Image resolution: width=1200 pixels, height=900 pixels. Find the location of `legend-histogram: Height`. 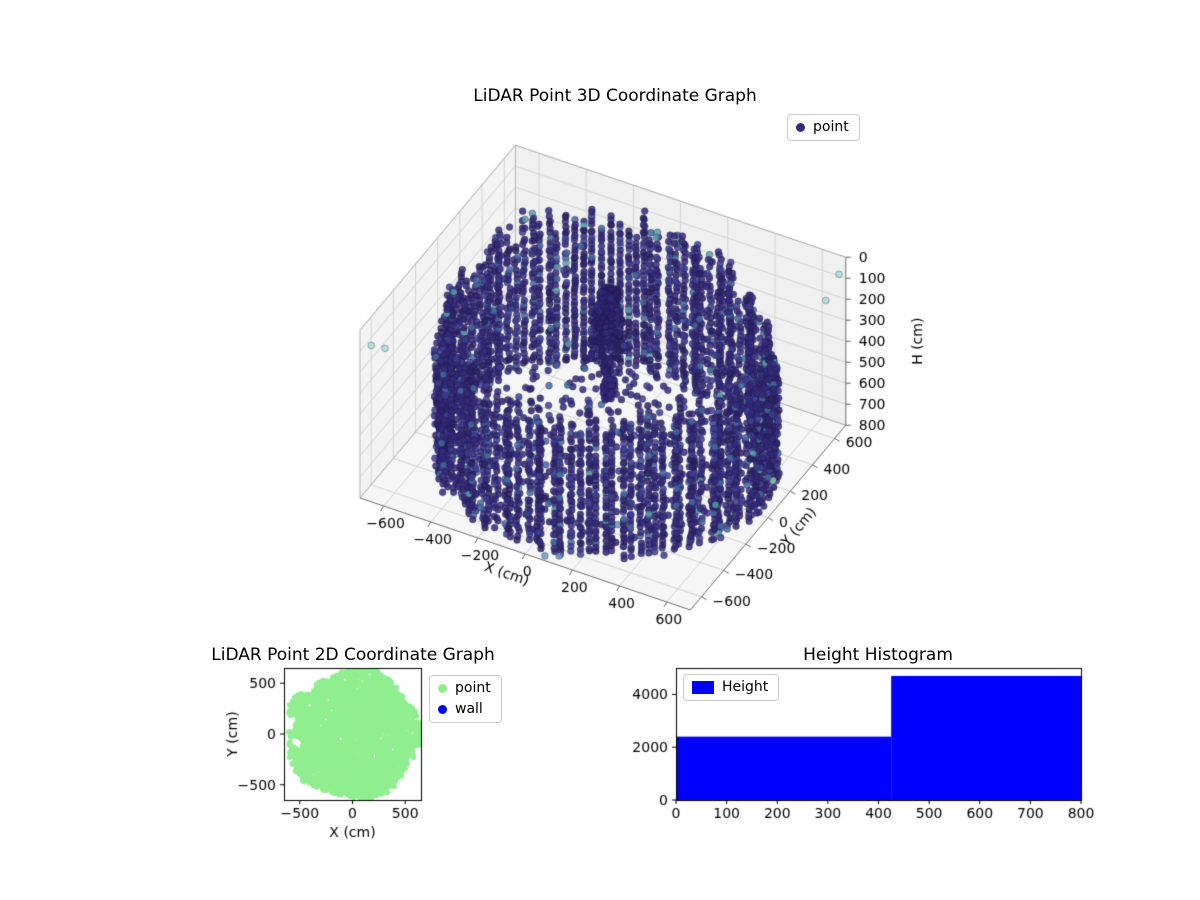

legend-histogram: Height is located at coordinates (731, 687).